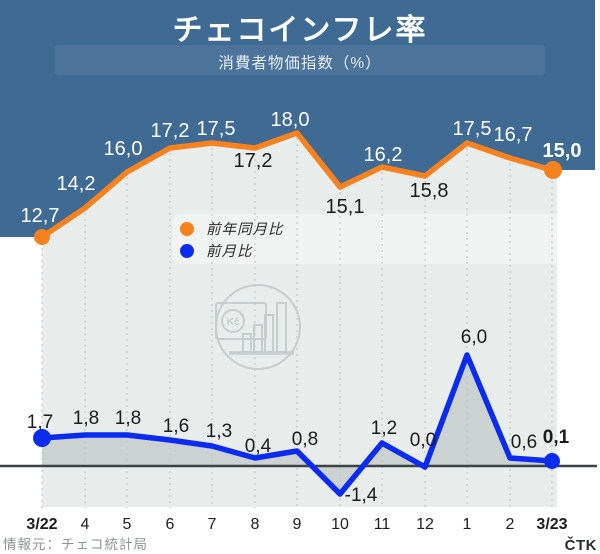 The width and height of the screenshot is (600, 554). I want to click on mom-value-label: 0,0, so click(423, 440).